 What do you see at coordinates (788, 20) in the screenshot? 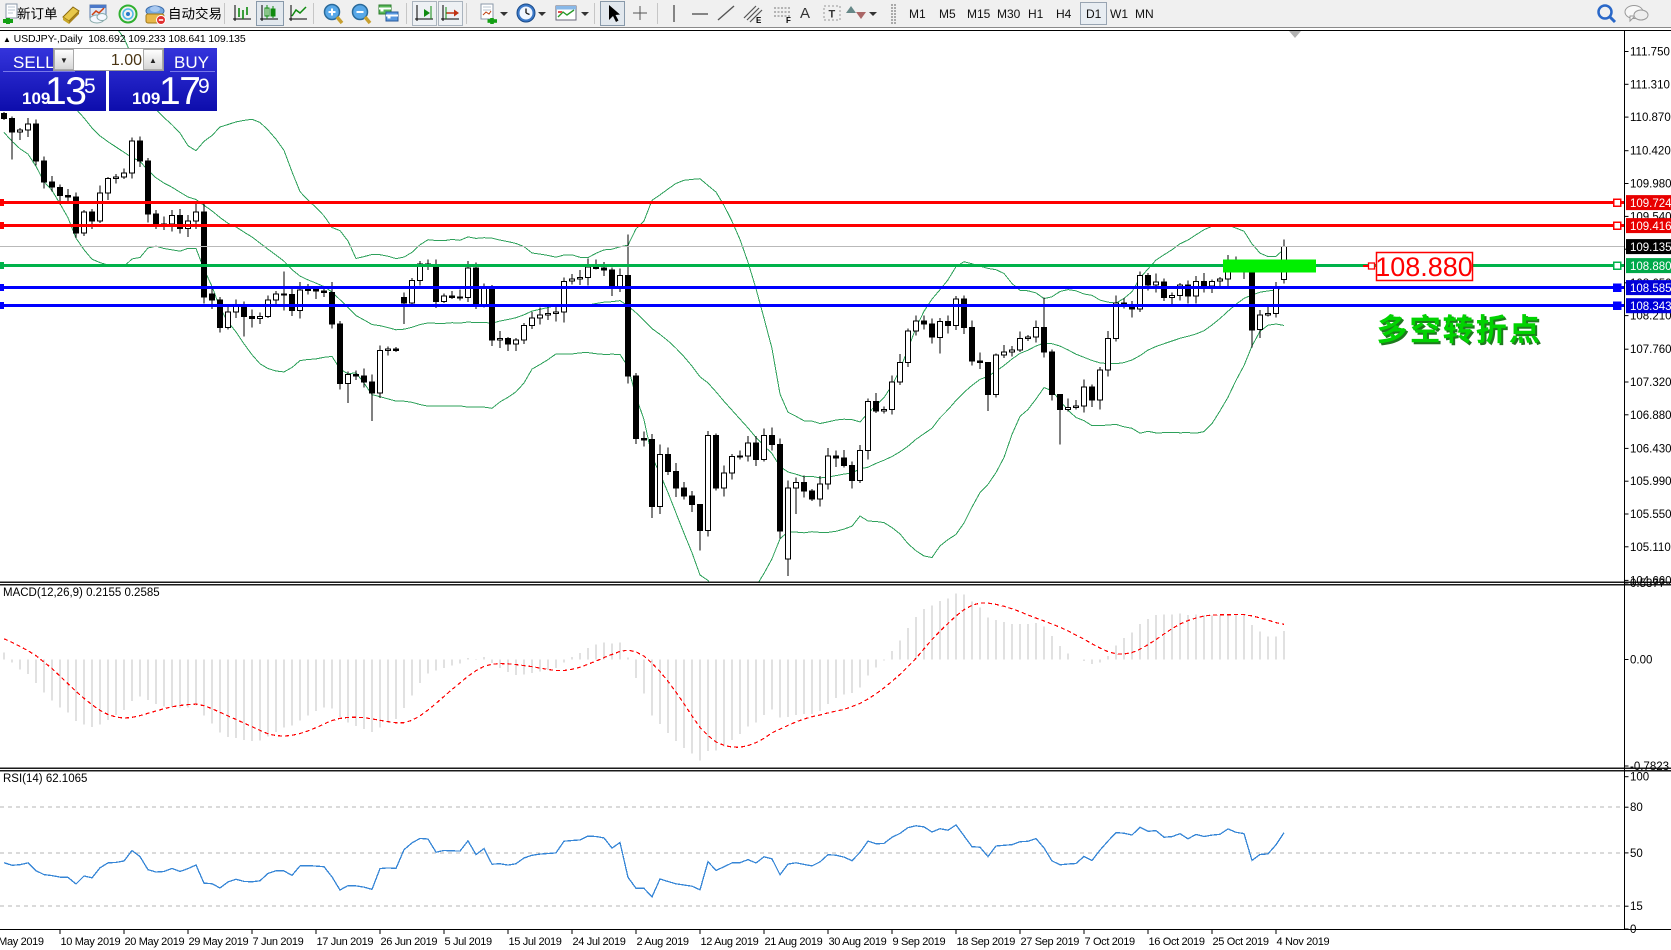
I see `svg-text: F` at bounding box center [788, 20].